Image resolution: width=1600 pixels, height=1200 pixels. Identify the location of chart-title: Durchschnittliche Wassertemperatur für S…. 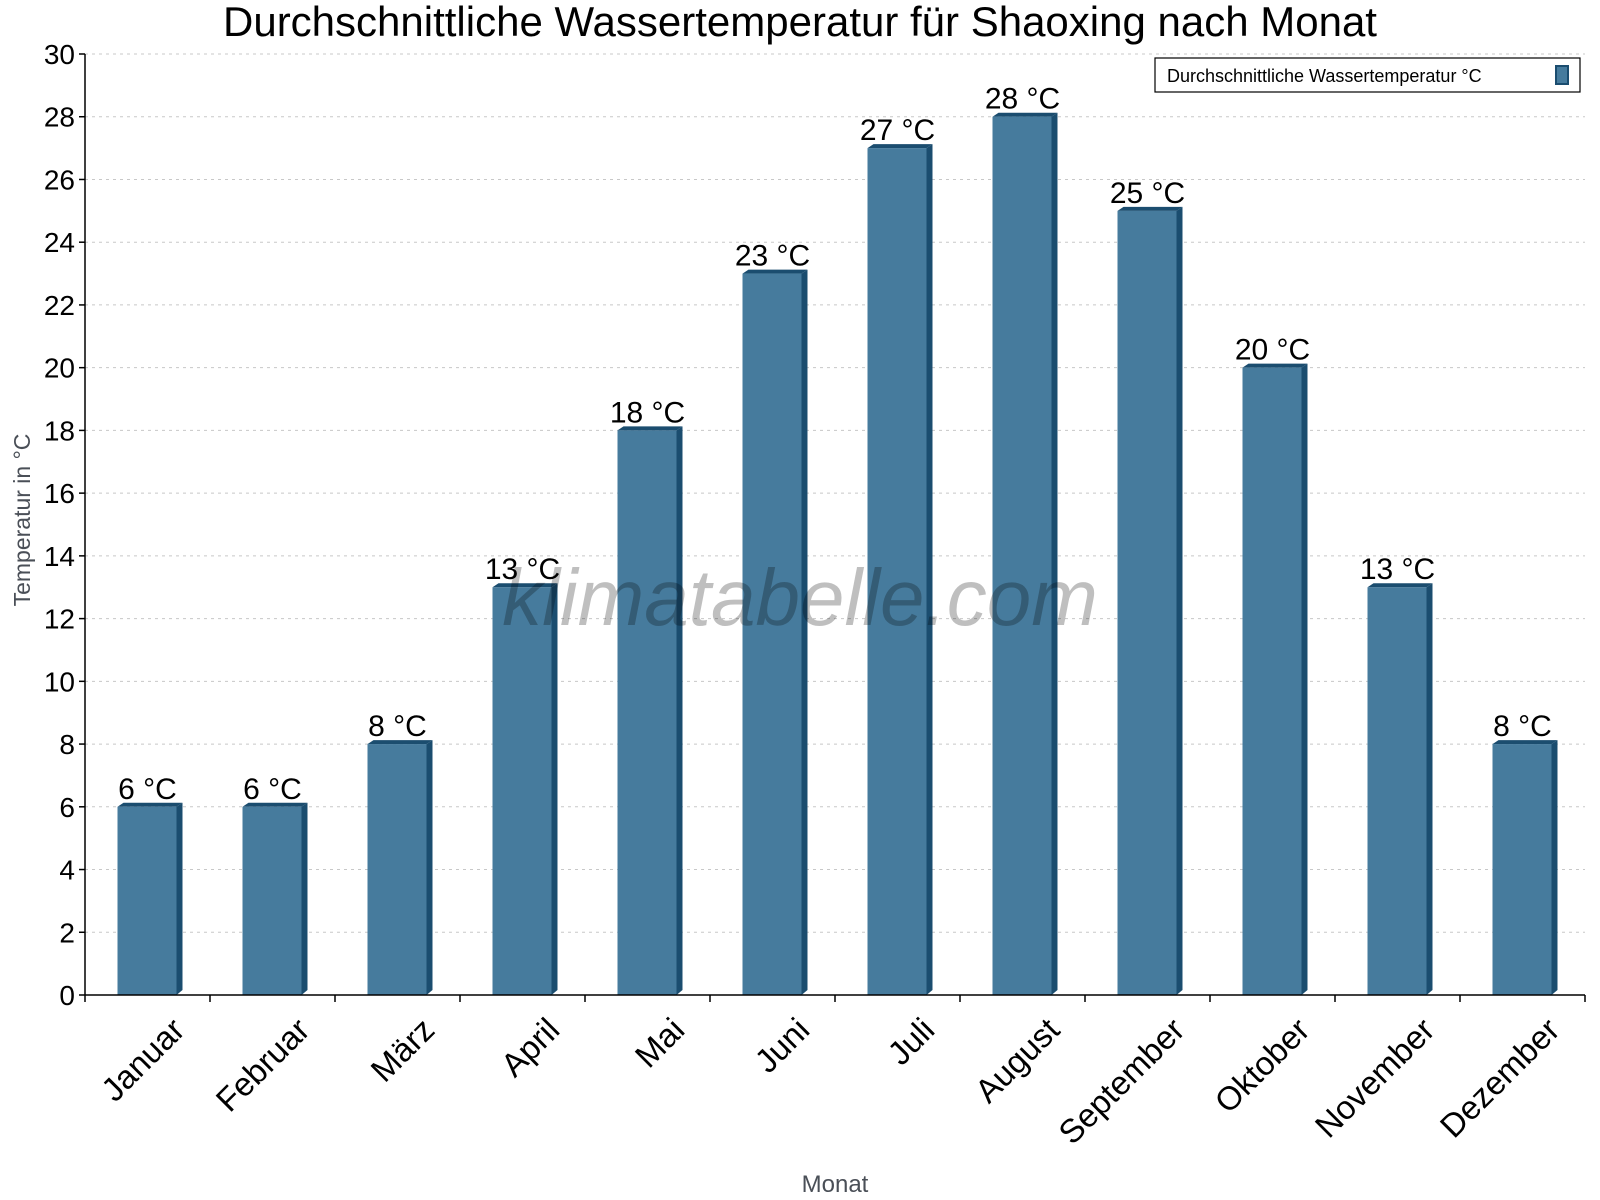
(800, 22).